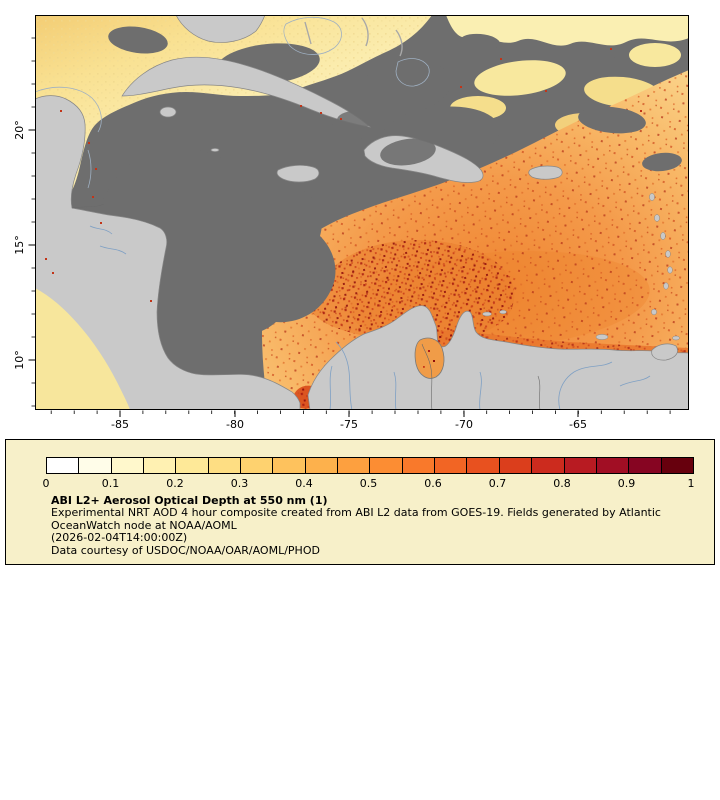  What do you see at coordinates (349, 424) in the screenshot?
I see `lon-label-75: -75` at bounding box center [349, 424].